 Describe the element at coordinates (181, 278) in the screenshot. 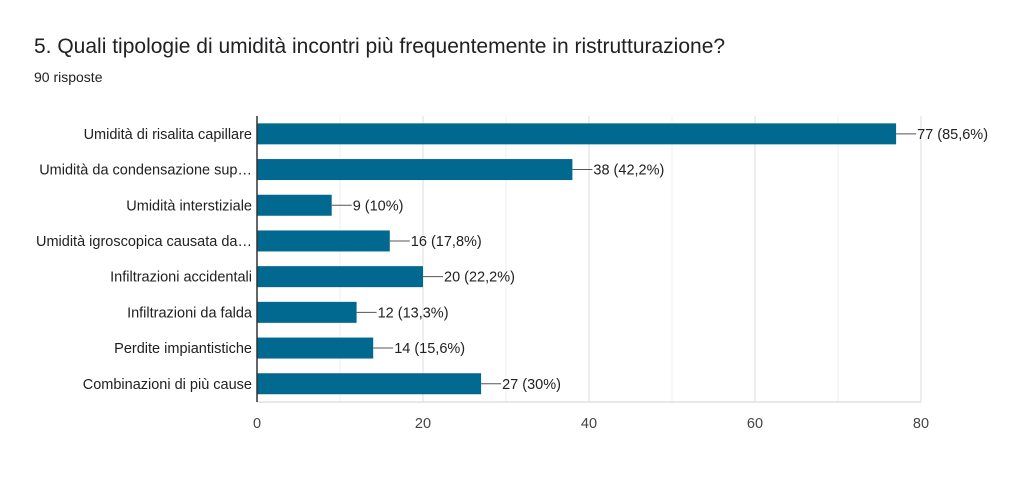

I see `category-label: Infiltrazioni accidentali` at that location.